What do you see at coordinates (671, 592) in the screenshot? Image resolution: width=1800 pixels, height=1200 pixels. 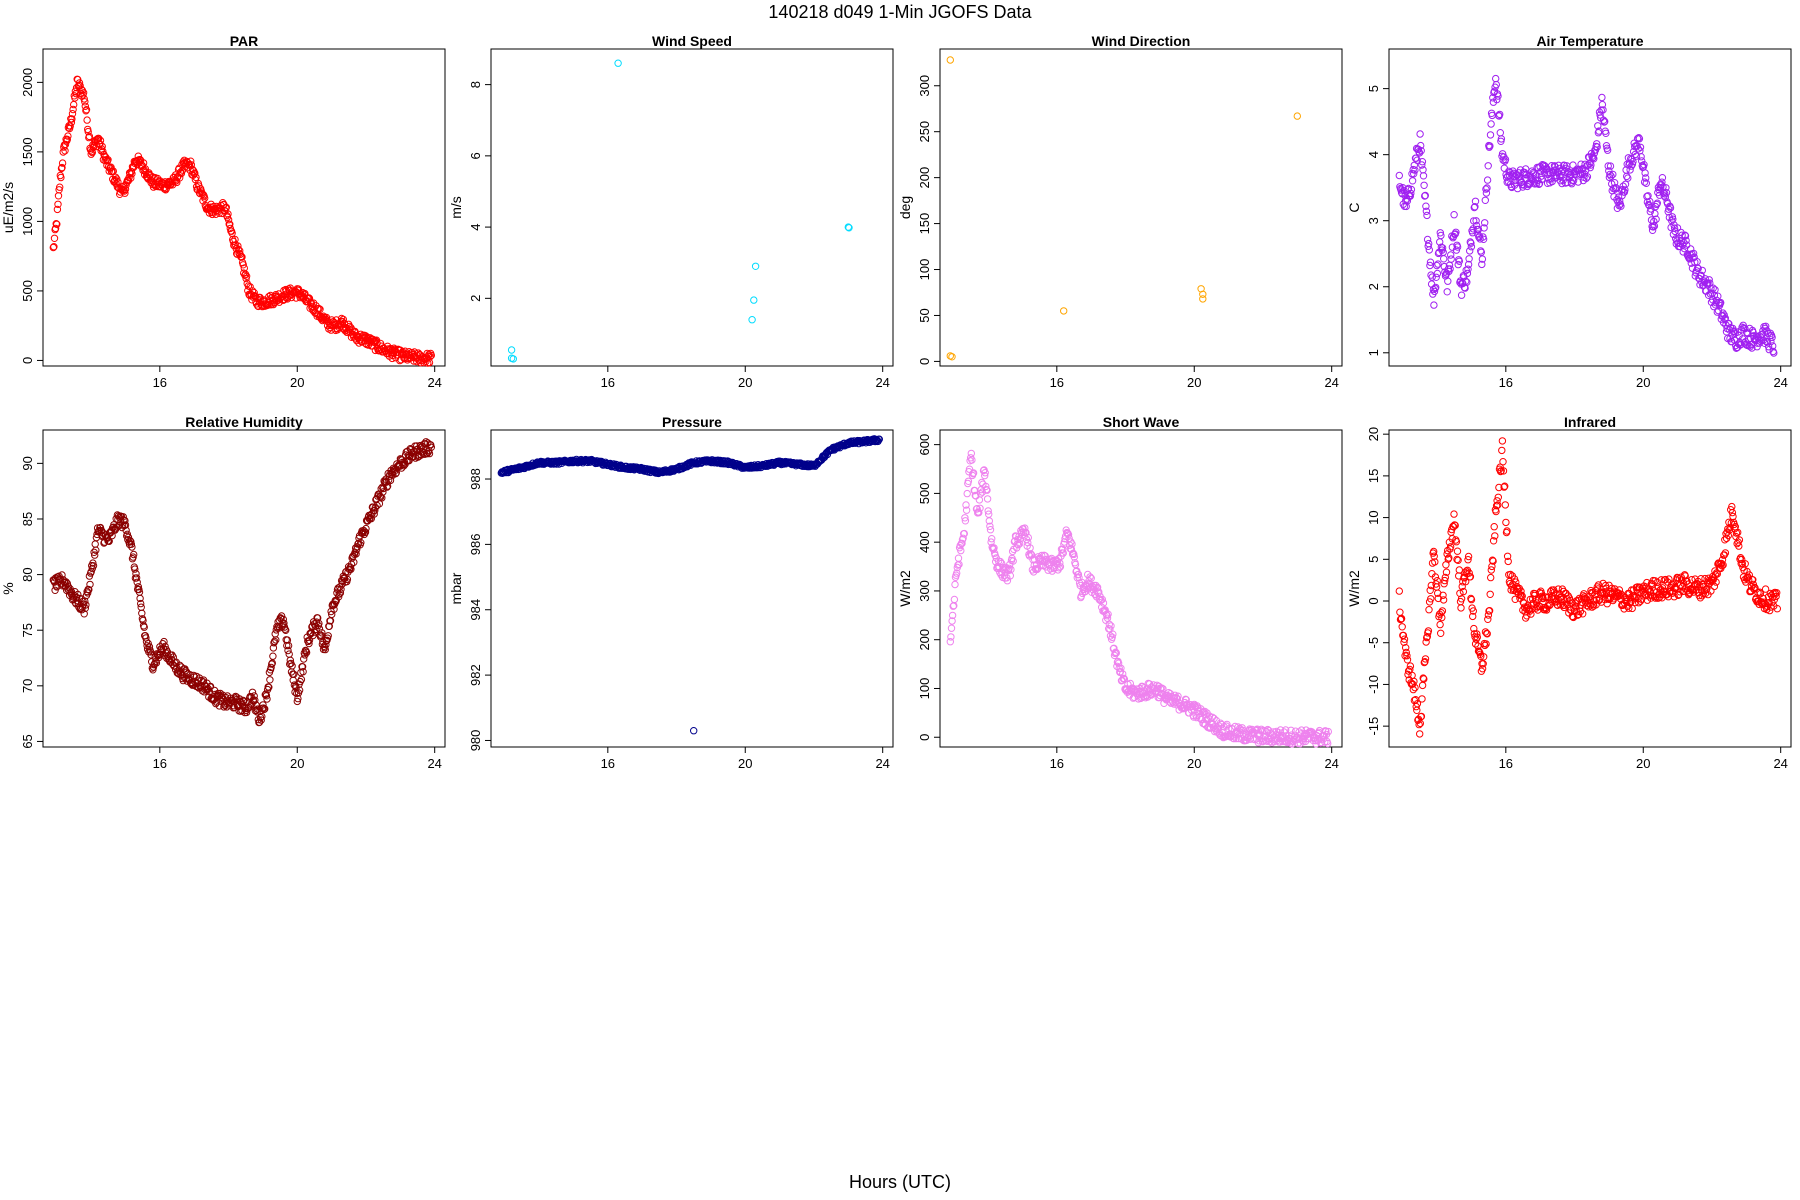 I see `panel-pressure: Pressure mbar 16 20 24 980 982 984 986 988` at bounding box center [671, 592].